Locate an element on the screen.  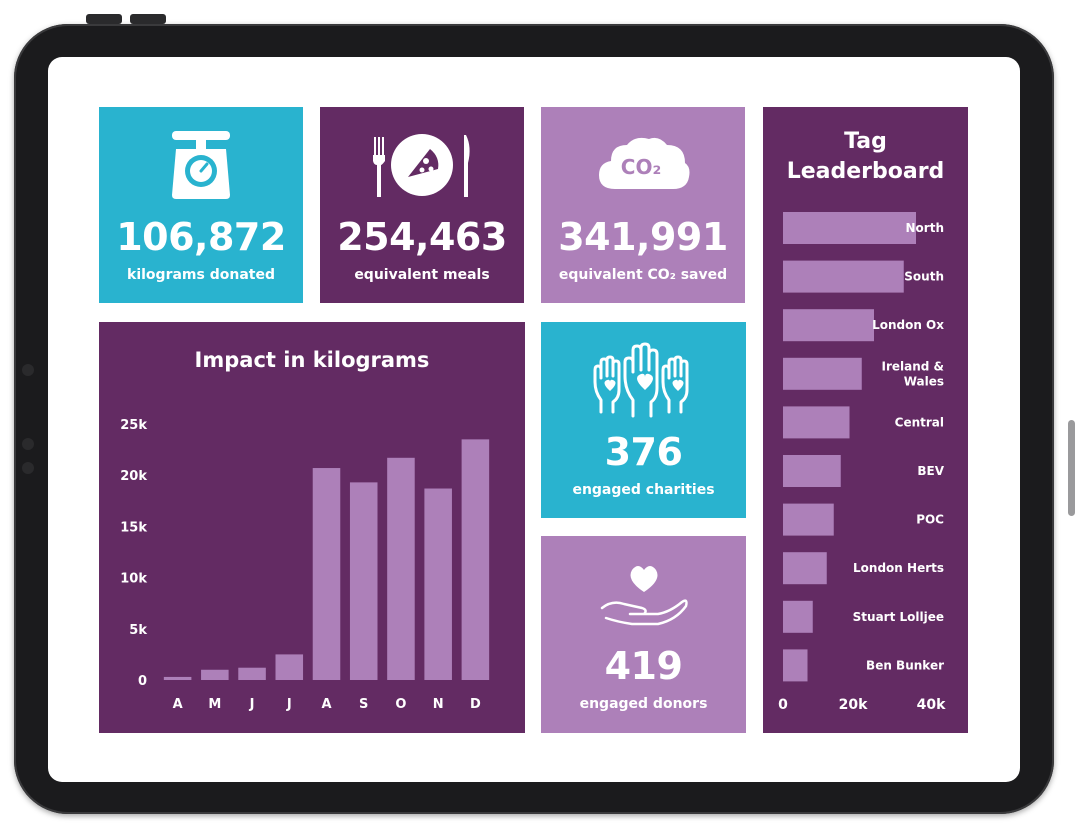
leaderboard-label: Ben Bunker is located at coordinates (905, 665).